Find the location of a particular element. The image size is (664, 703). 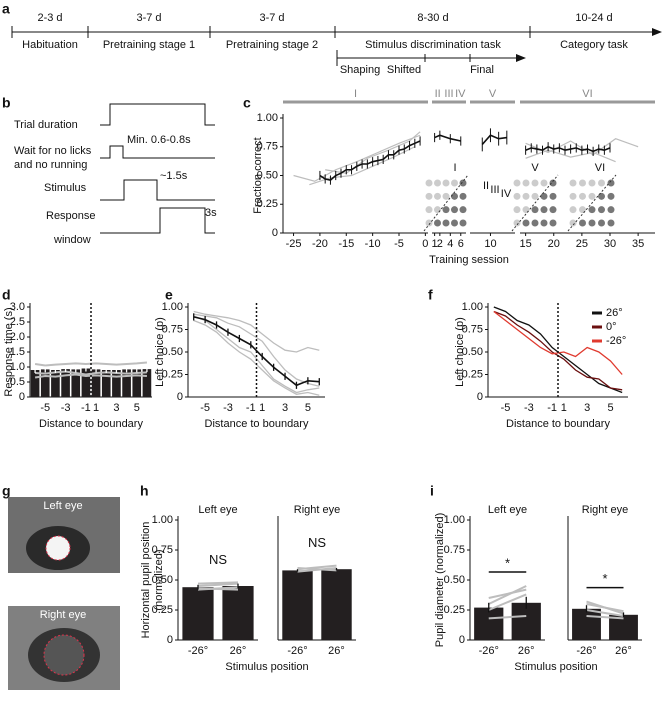

duration: 10-24 d is located at coordinates (593, 18).